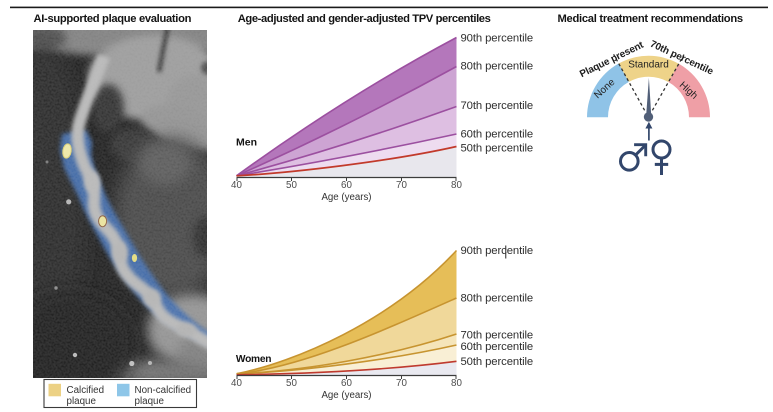 The height and width of the screenshot is (412, 773). Describe the element at coordinates (246, 143) in the screenshot. I see `svg-text: Men` at that location.